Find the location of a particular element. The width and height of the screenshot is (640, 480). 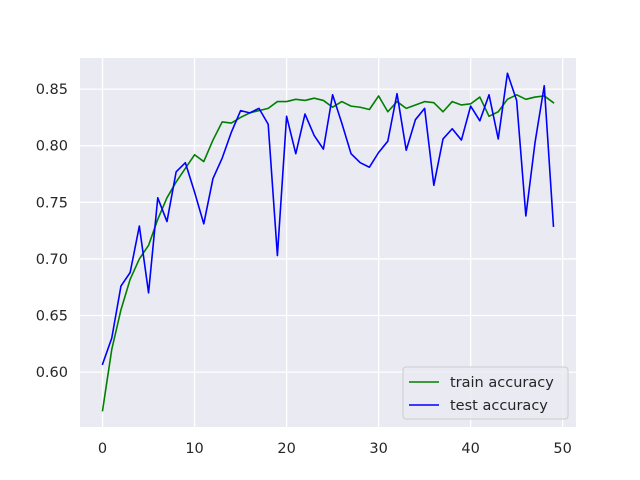

x-tick-label: 10 is located at coordinates (194, 449).